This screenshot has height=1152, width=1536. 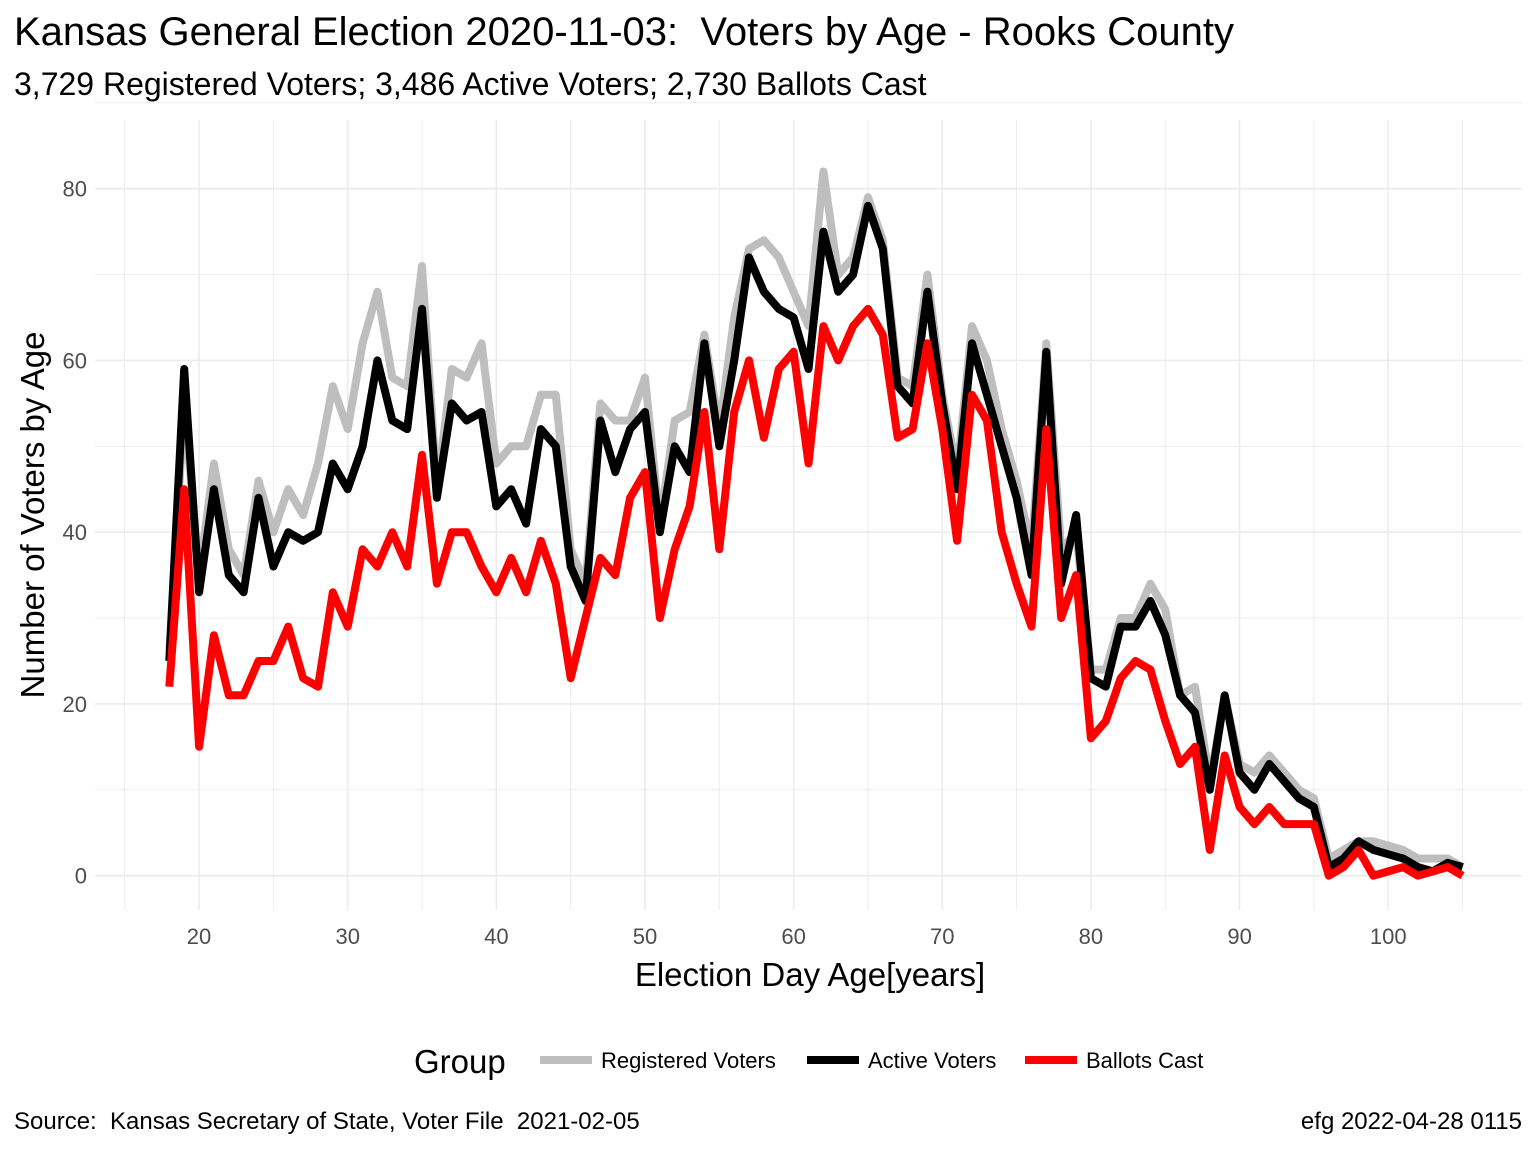 I want to click on legend-label: Registered Voters, so click(x=688, y=1060).